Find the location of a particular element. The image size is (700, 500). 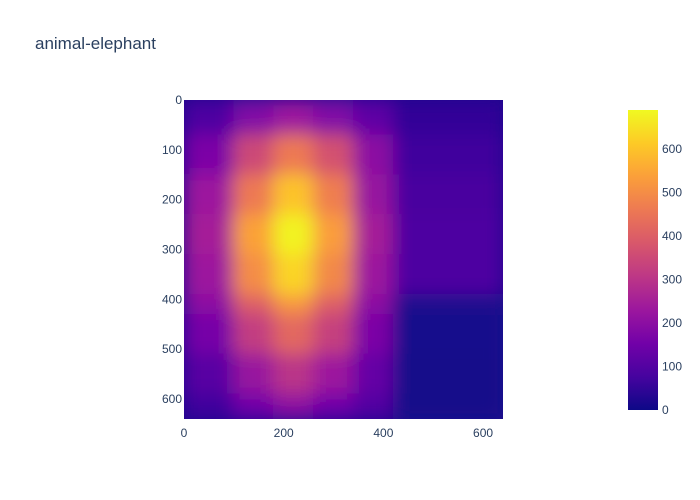

y-tick-label: 300 is located at coordinates (172, 250).